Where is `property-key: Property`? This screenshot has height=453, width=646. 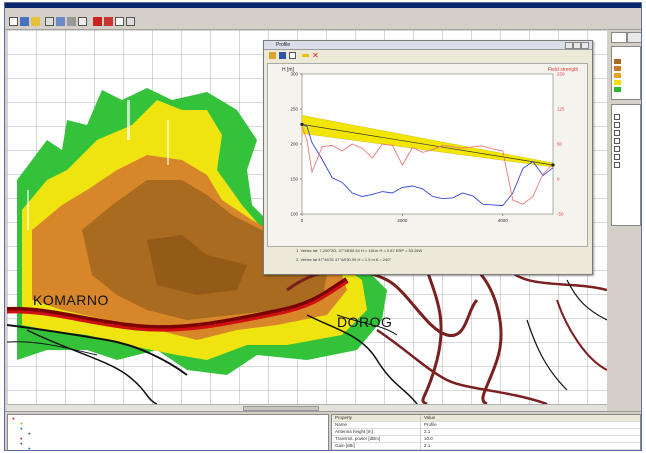 property-key: Property is located at coordinates (344, 417).